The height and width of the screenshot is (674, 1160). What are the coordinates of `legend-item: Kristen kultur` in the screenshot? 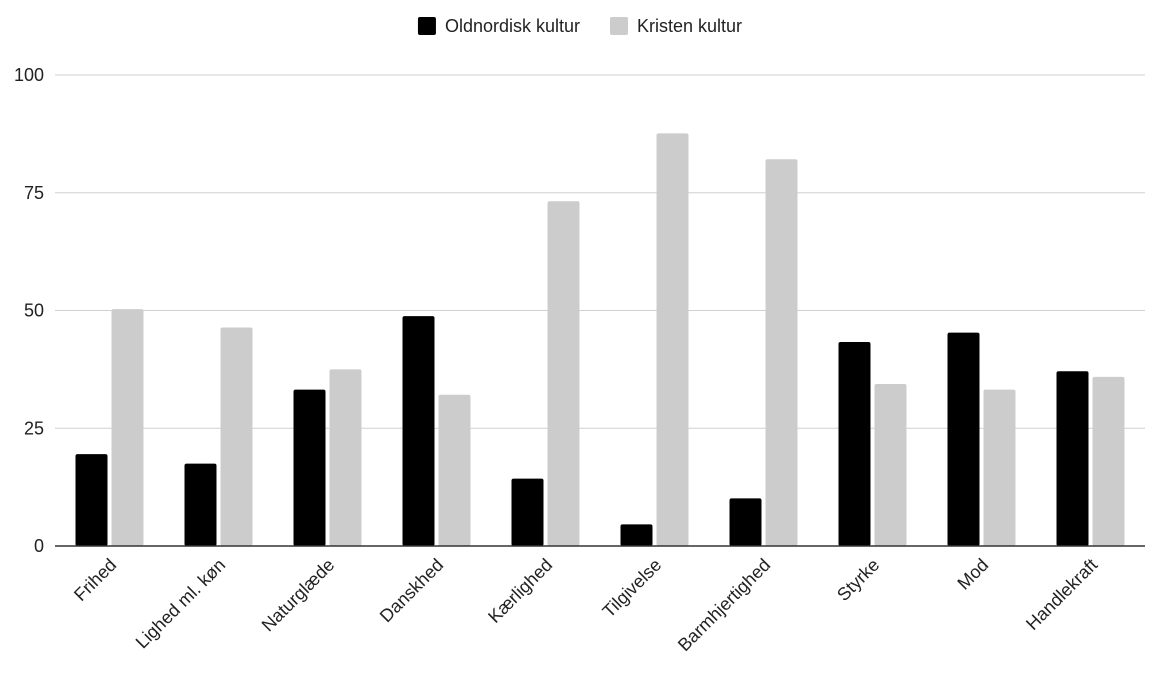 It's located at (676, 26).